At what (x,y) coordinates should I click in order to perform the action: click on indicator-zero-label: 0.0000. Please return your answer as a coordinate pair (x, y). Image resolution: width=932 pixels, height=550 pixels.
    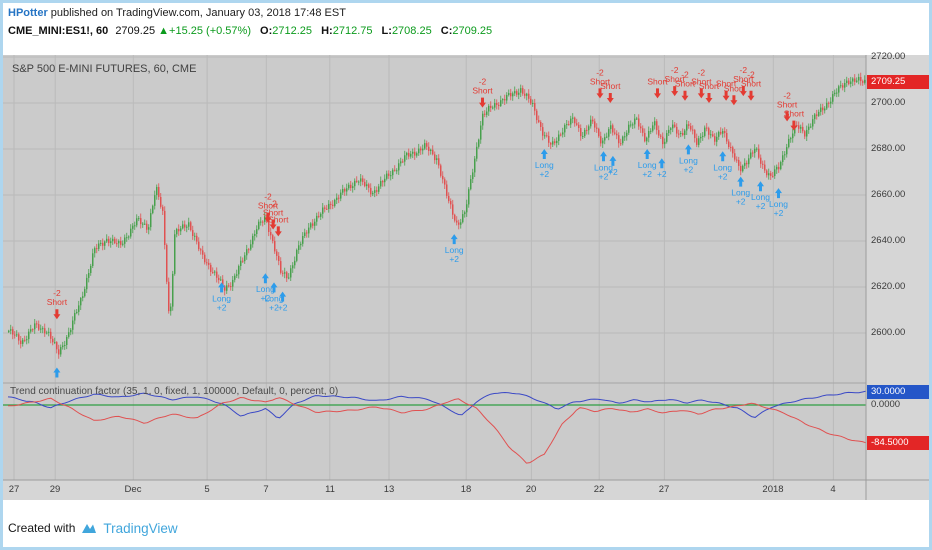
    Looking at the image, I should click on (886, 404).